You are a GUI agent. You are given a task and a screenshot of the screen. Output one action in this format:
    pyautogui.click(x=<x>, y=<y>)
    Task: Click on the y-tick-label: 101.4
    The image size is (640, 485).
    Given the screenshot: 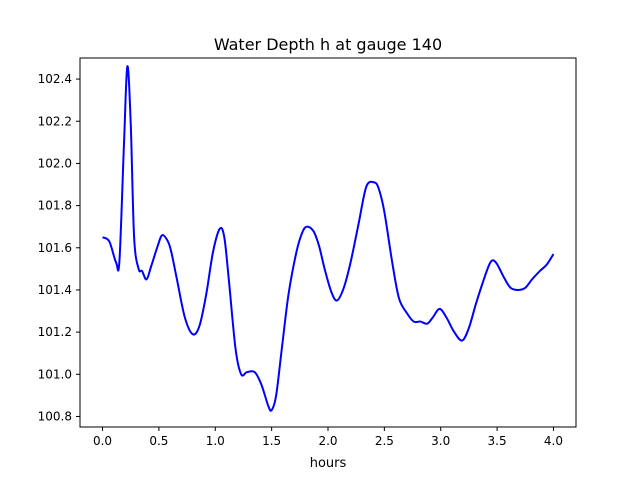 What is the action you would take?
    pyautogui.click(x=55, y=290)
    